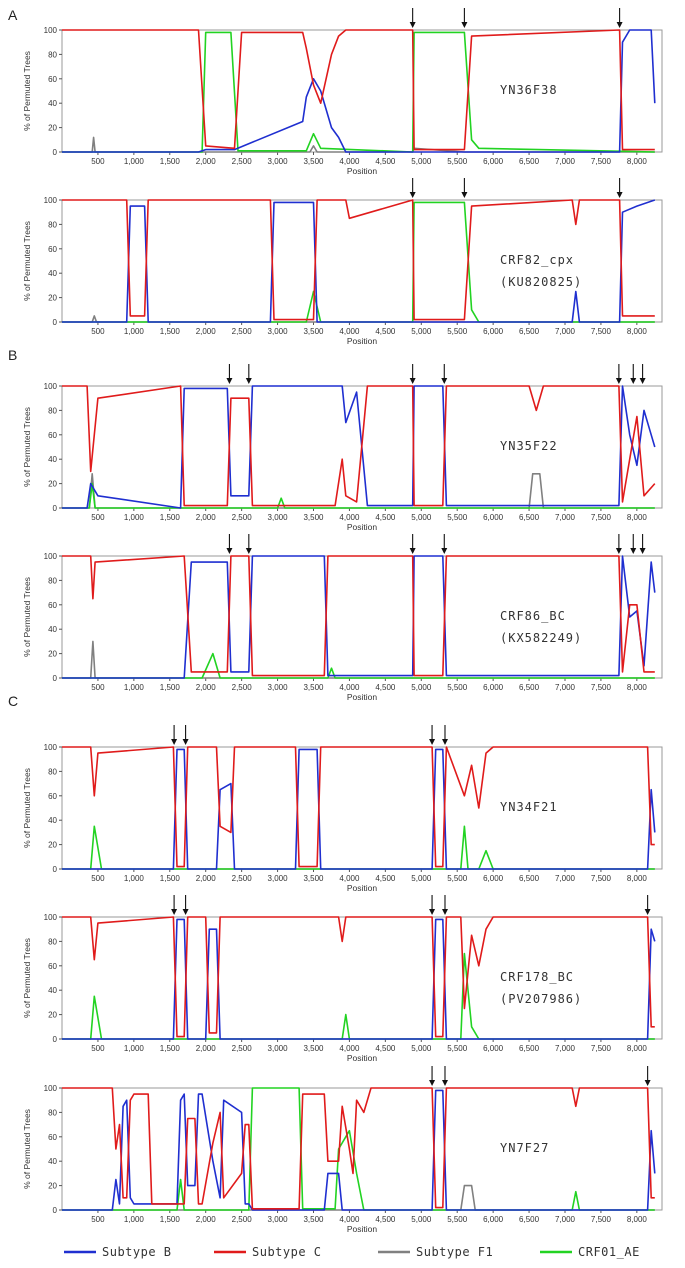 This screenshot has width=685, height=1268. I want to click on legend-label: Subtype F1, so click(454, 1252).